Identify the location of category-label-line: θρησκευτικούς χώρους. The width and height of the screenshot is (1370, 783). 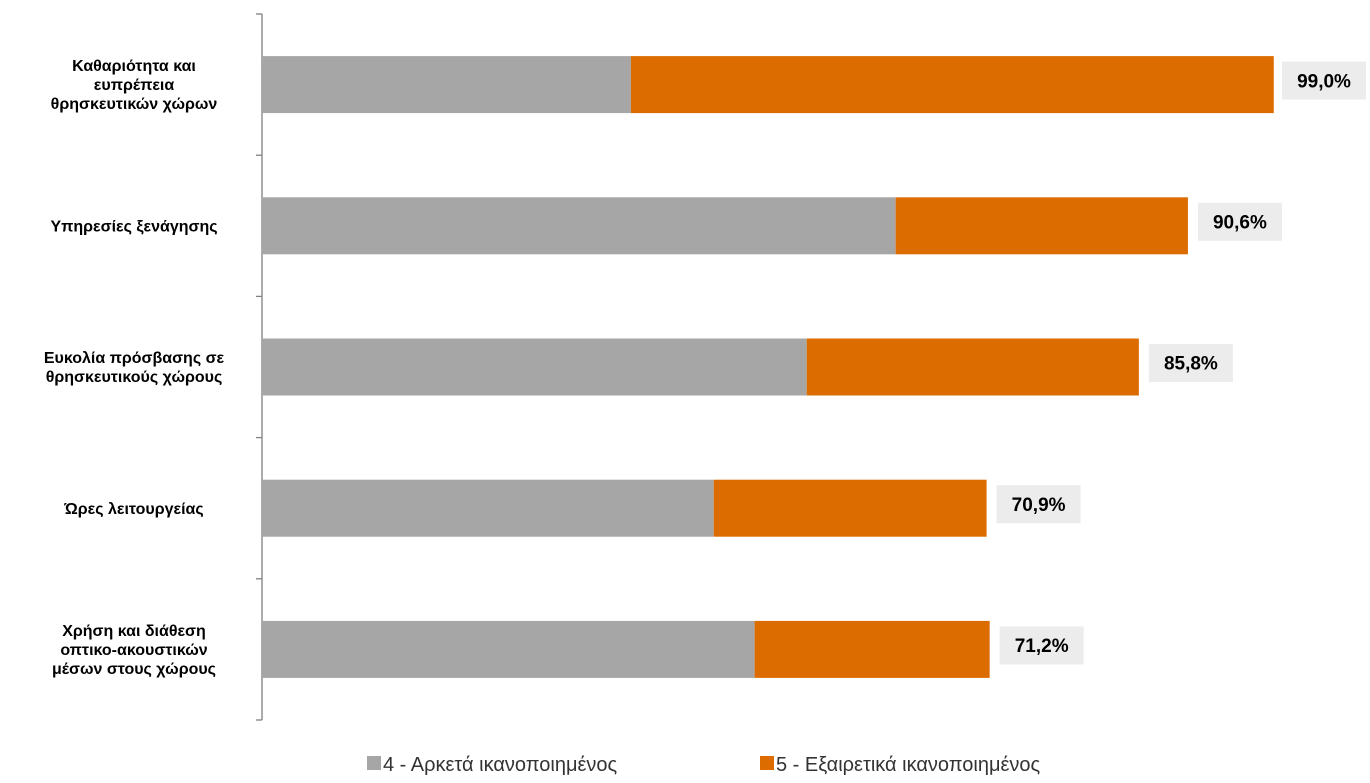
(134, 377).